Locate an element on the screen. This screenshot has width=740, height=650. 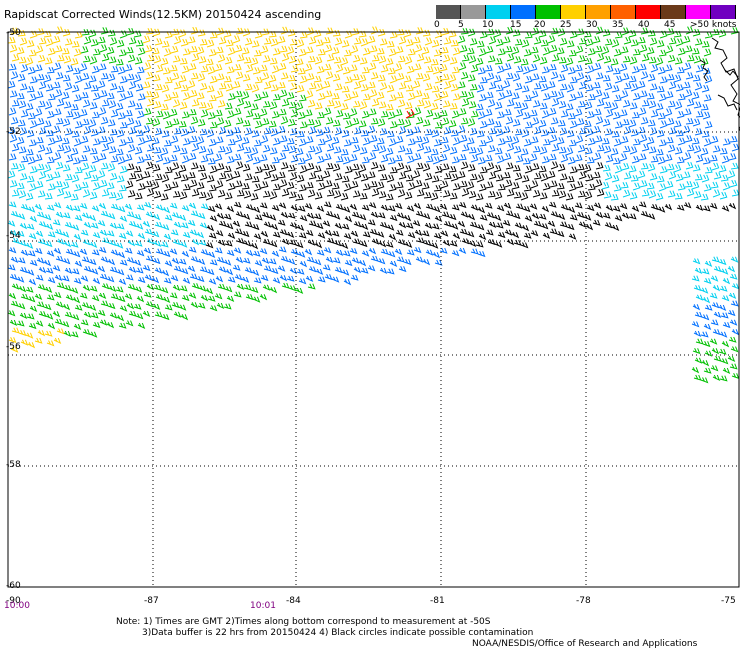
lon-label: -84 is located at coordinates (293, 601).